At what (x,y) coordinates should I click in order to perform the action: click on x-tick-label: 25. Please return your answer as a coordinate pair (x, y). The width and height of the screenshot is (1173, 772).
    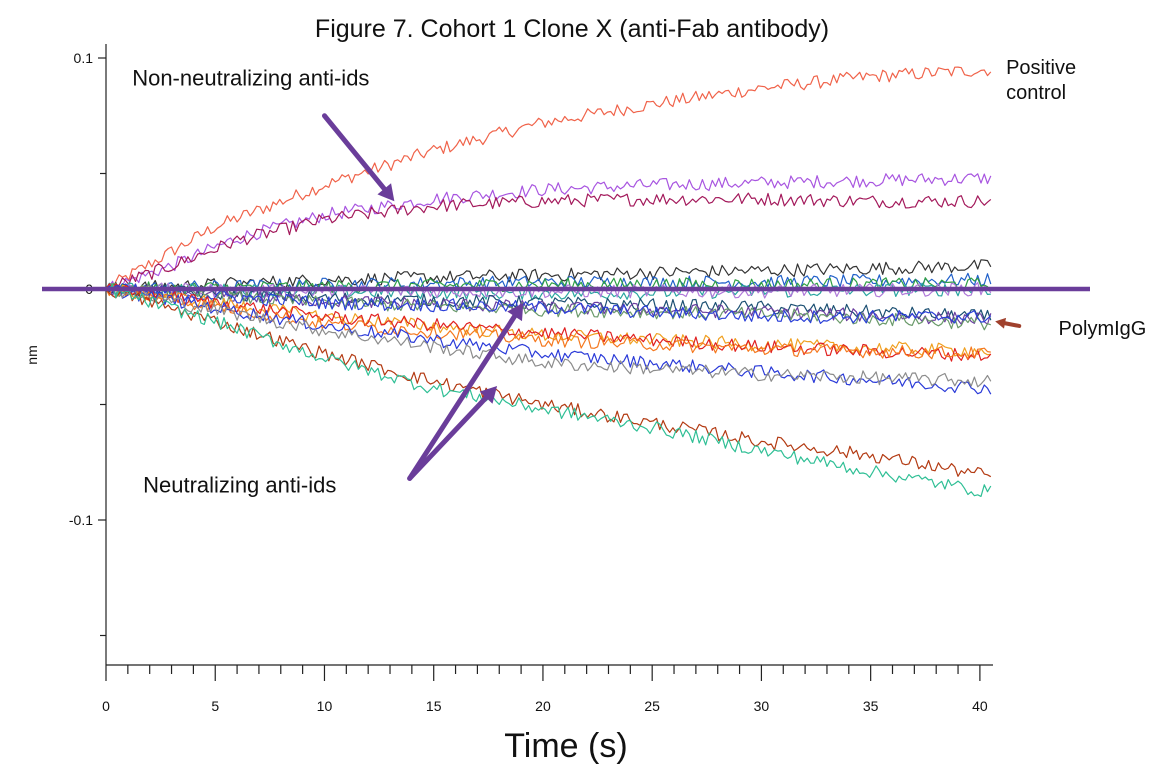
    Looking at the image, I should click on (652, 706).